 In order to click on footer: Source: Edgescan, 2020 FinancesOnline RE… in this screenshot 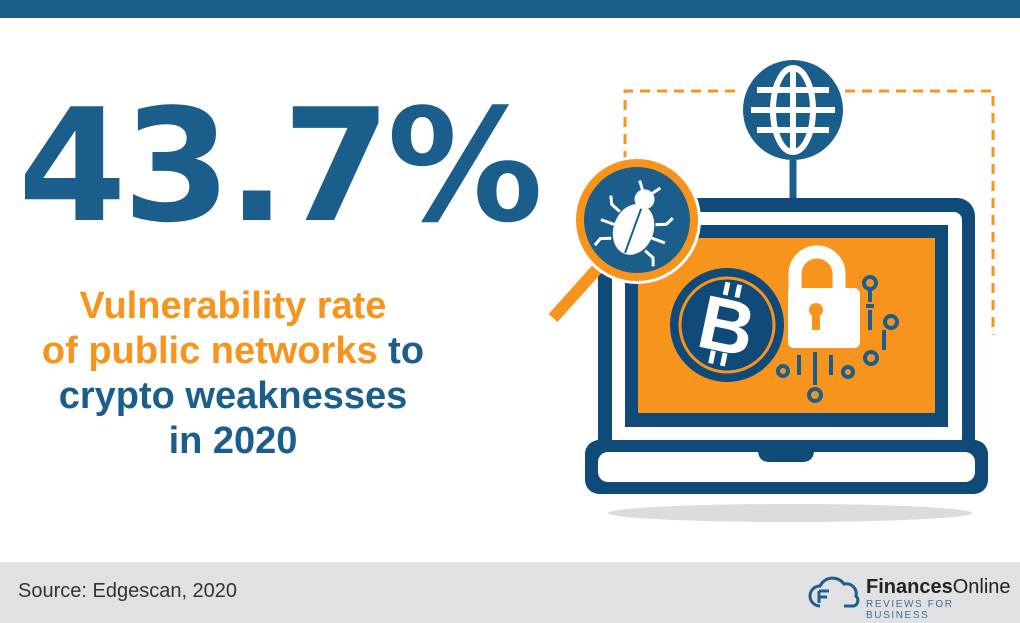, I will do `click(510, 592)`.